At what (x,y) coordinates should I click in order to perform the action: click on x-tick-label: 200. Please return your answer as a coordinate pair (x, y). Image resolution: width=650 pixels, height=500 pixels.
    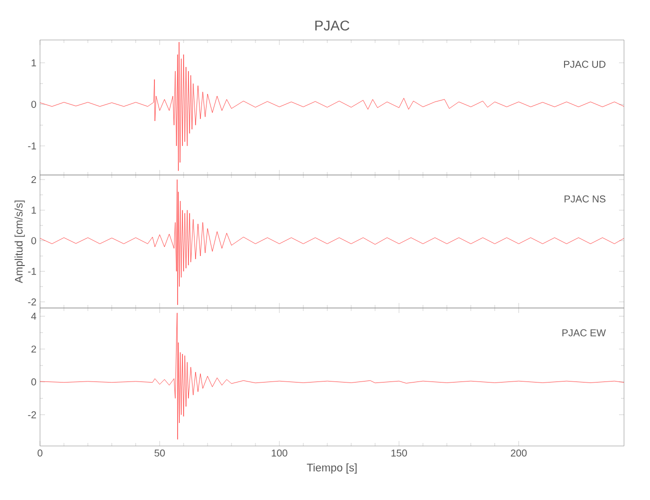
    Looking at the image, I should click on (518, 453).